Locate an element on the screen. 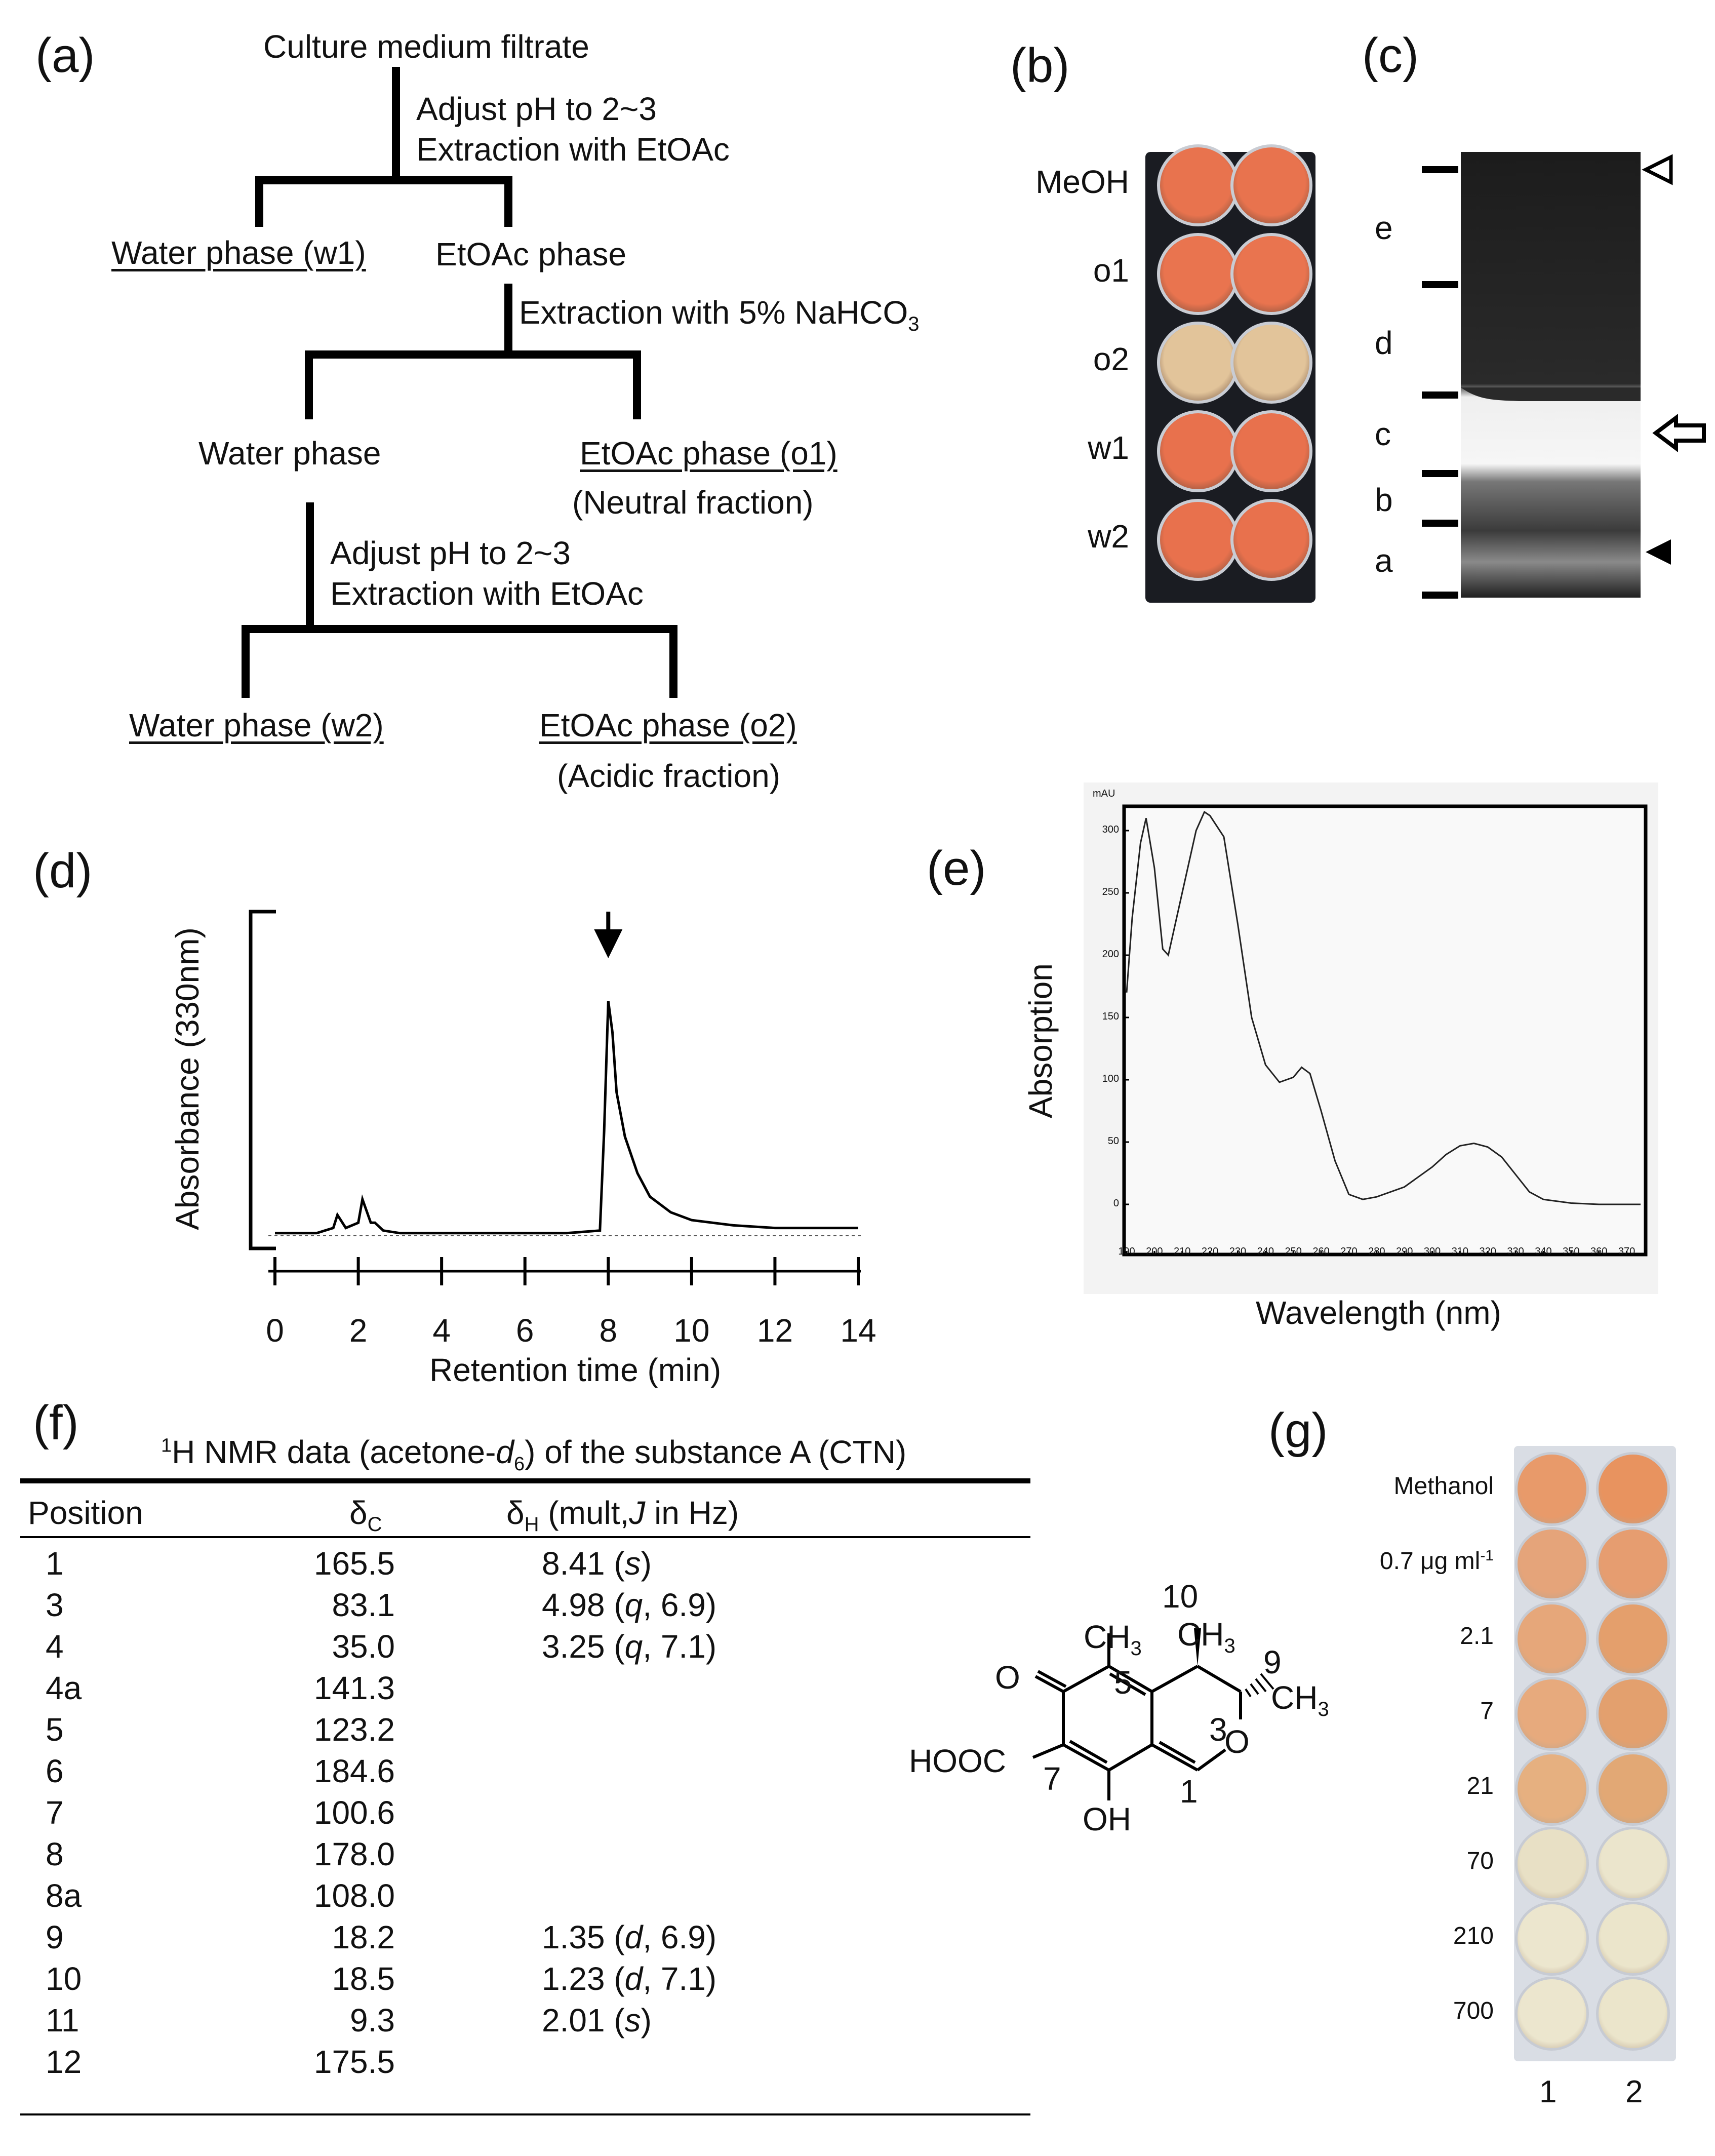 The width and height of the screenshot is (1715, 2156). chart-d-xtick-label: 10 is located at coordinates (691, 1330).